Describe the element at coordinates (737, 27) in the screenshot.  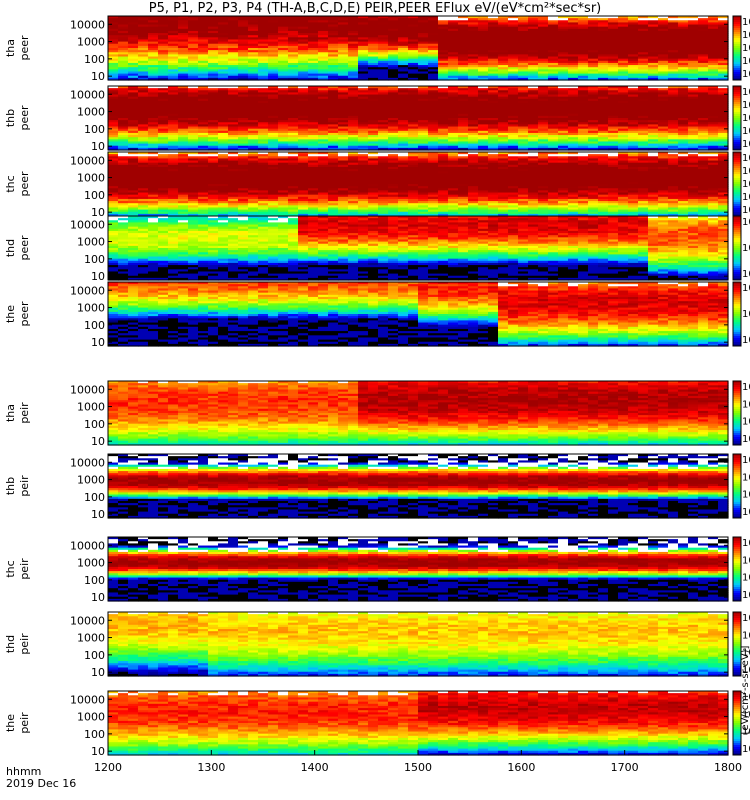
I see `colorbar-step` at that location.